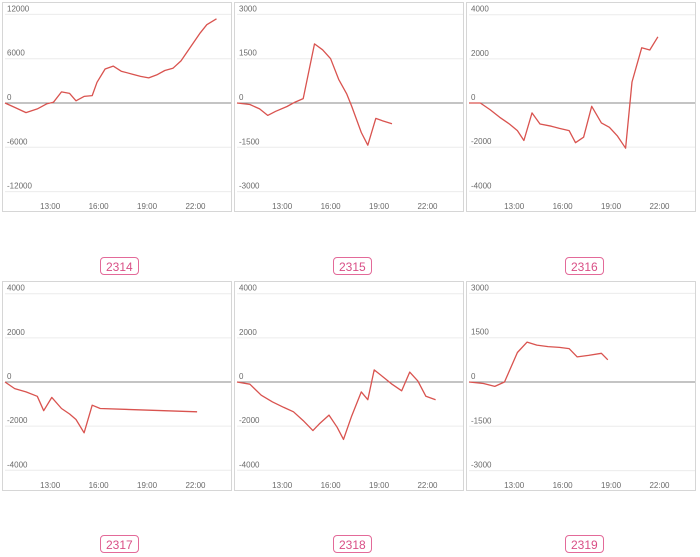  I want to click on chart-svg-2315: 3000 1500 0 -1500 -3000 13:00 16:00 19:00 22:00, so click(349, 107).